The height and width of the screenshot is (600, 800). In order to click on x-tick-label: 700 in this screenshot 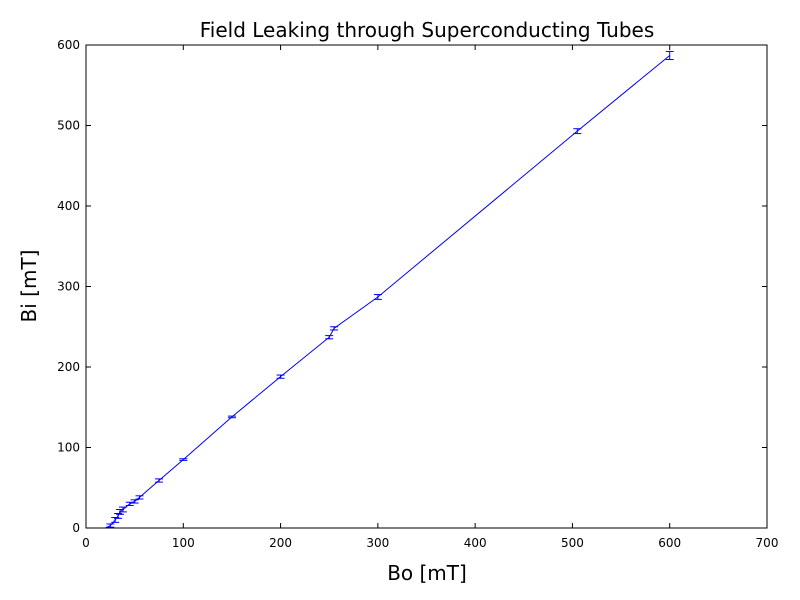, I will do `click(767, 543)`.